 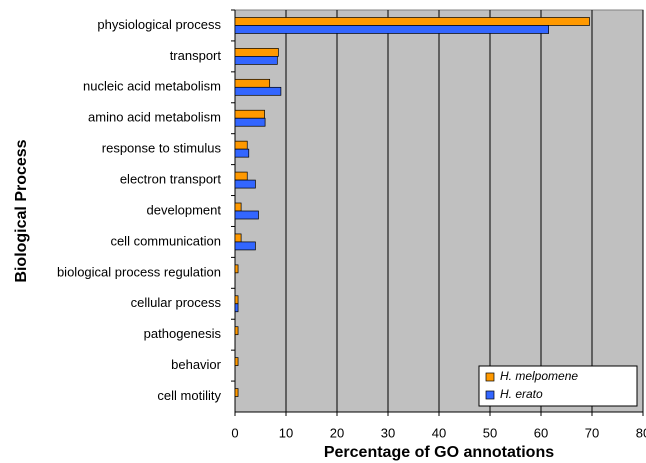 What do you see at coordinates (558, 386) in the screenshot?
I see `legend-box` at bounding box center [558, 386].